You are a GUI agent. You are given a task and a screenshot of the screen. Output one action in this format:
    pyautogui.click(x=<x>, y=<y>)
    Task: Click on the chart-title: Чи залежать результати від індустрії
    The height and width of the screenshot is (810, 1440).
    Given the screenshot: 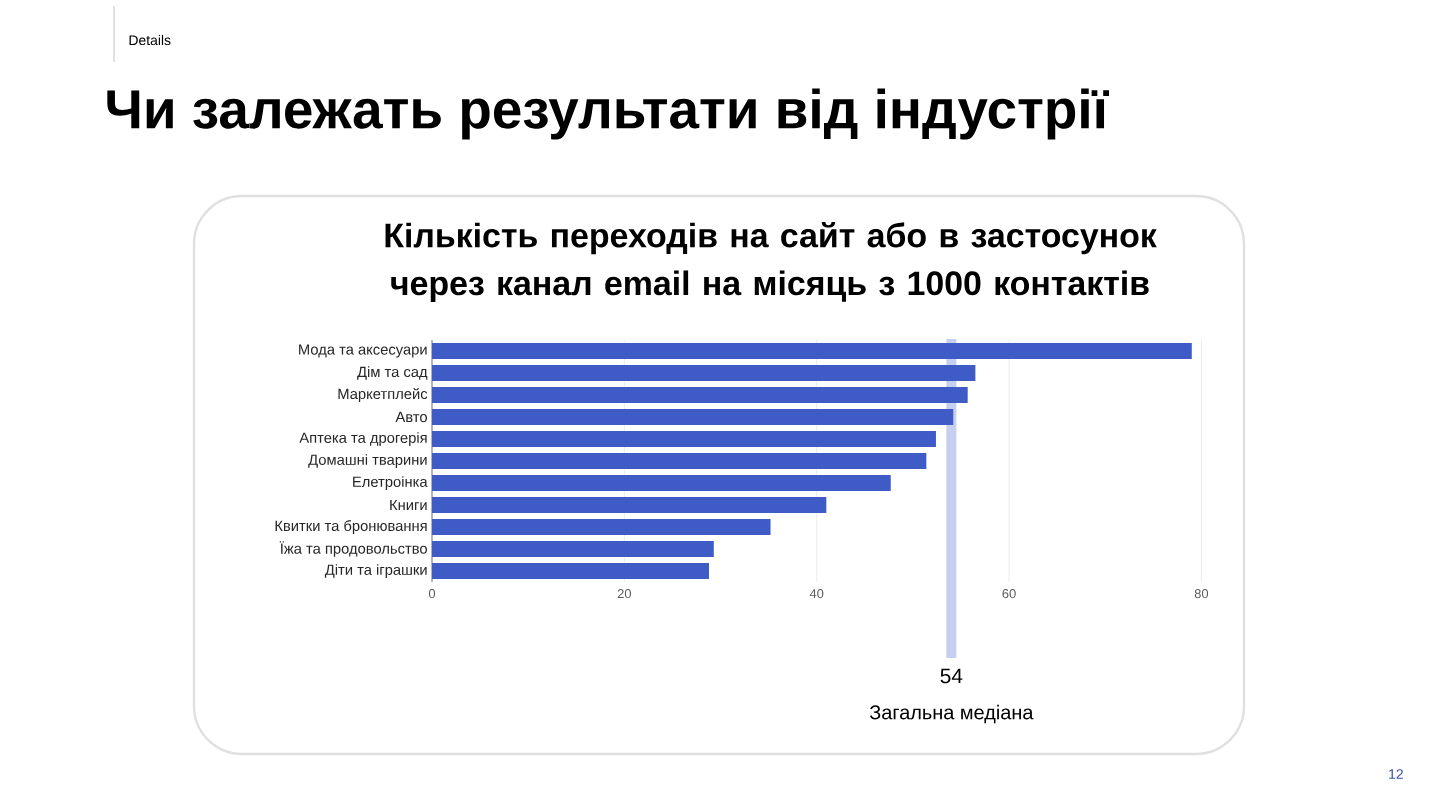 What is the action you would take?
    pyautogui.click(x=608, y=114)
    